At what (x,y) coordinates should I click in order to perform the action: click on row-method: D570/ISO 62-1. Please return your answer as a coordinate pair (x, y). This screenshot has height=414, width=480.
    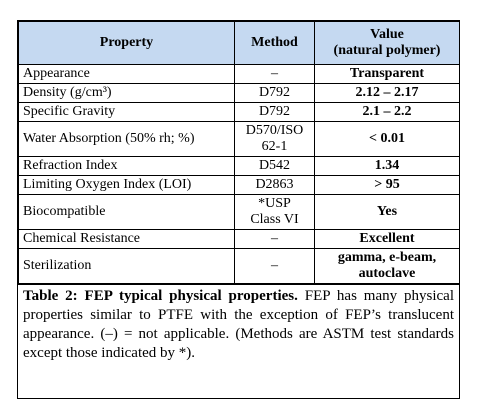
    Looking at the image, I should click on (274, 139).